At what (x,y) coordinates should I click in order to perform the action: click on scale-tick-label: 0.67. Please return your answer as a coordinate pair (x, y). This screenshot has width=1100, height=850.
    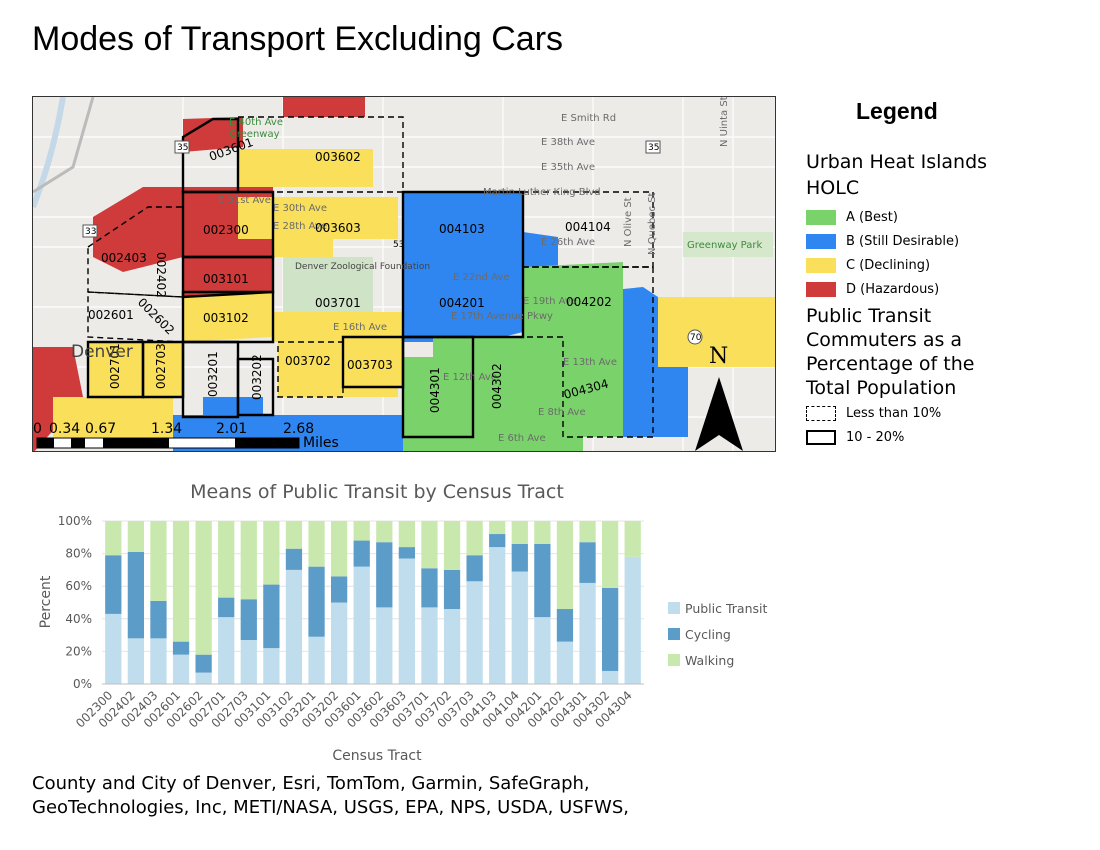
    Looking at the image, I should click on (100, 429).